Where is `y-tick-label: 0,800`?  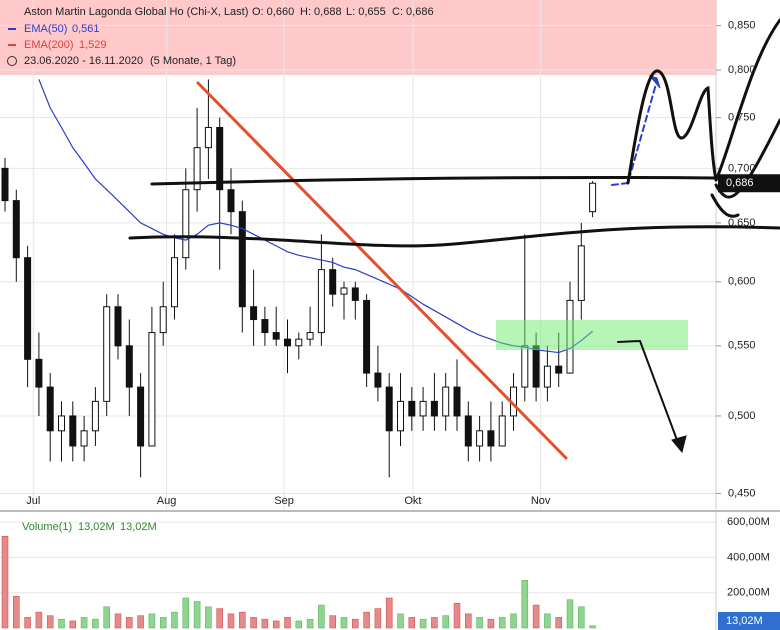 y-tick-label: 0,800 is located at coordinates (742, 70).